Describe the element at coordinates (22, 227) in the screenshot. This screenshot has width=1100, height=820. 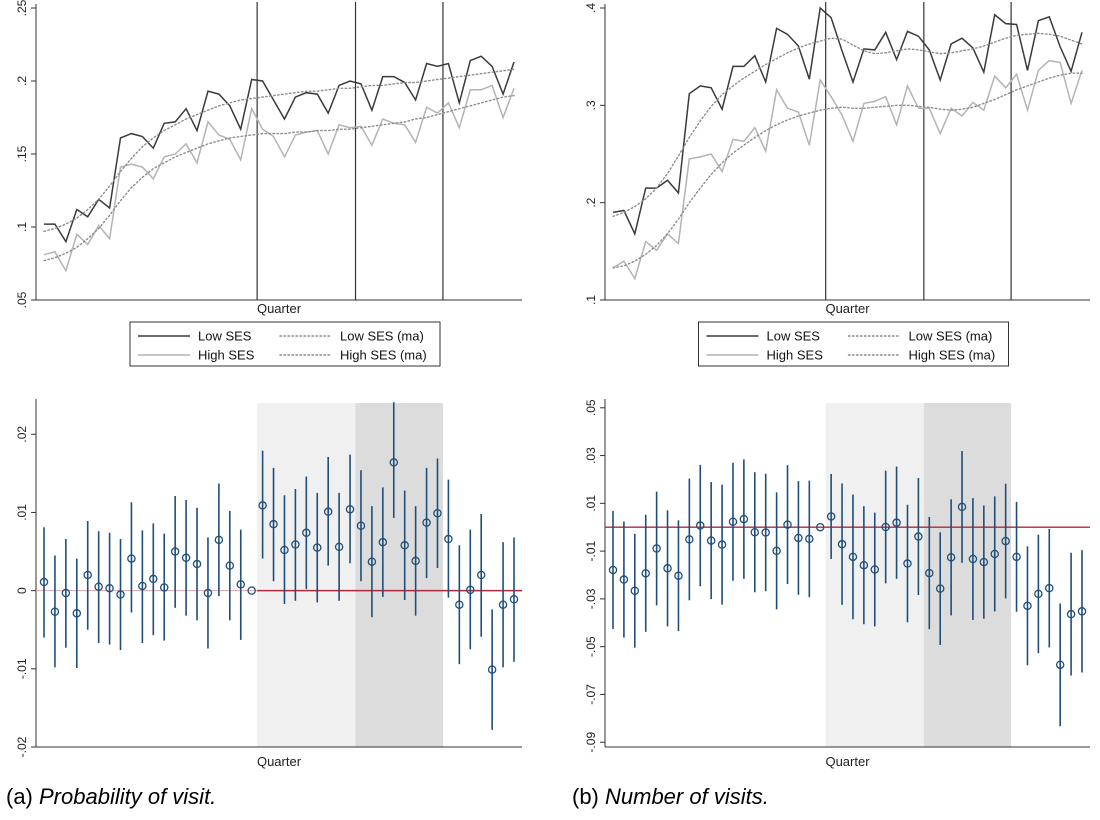
I see `y-tick-label: .1` at that location.